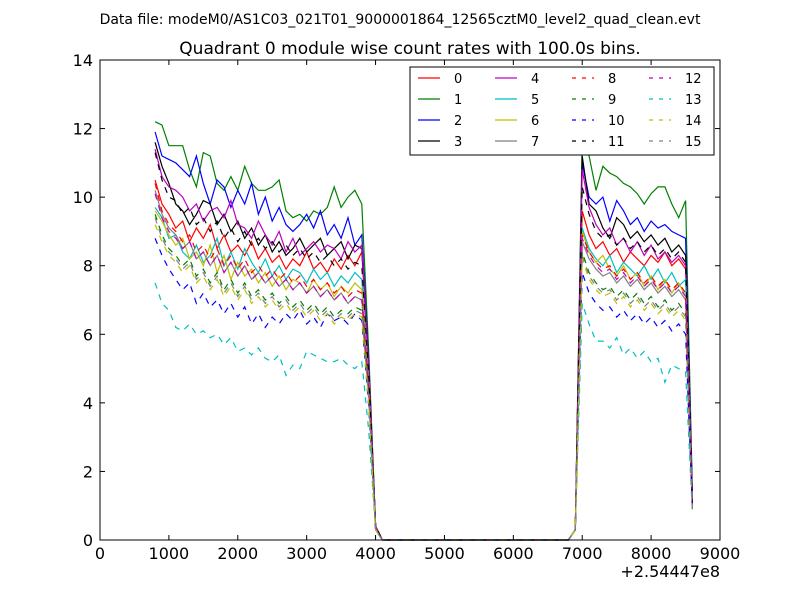 This screenshot has width=800, height=600. I want to click on x-tick-label: 0, so click(100, 553).